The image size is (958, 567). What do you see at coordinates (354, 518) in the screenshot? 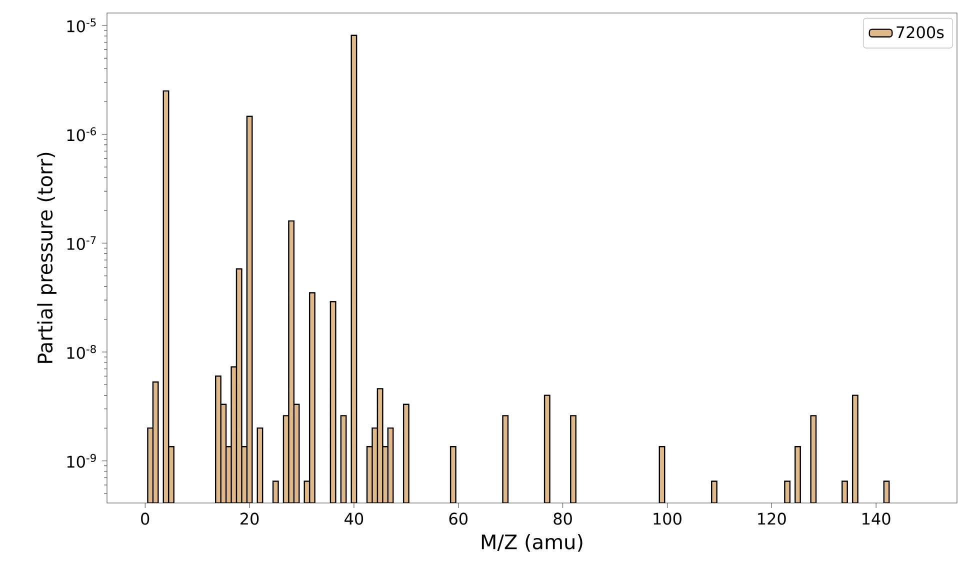
I see `x-tick-label: 40` at bounding box center [354, 518].